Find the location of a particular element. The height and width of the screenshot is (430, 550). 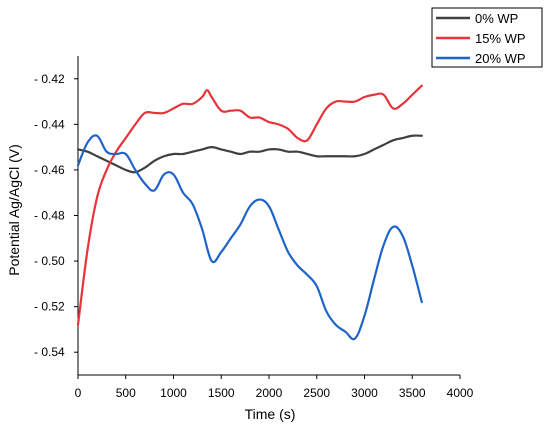

legend: 0% WP 15% WP 20% WP is located at coordinates (487, 37).